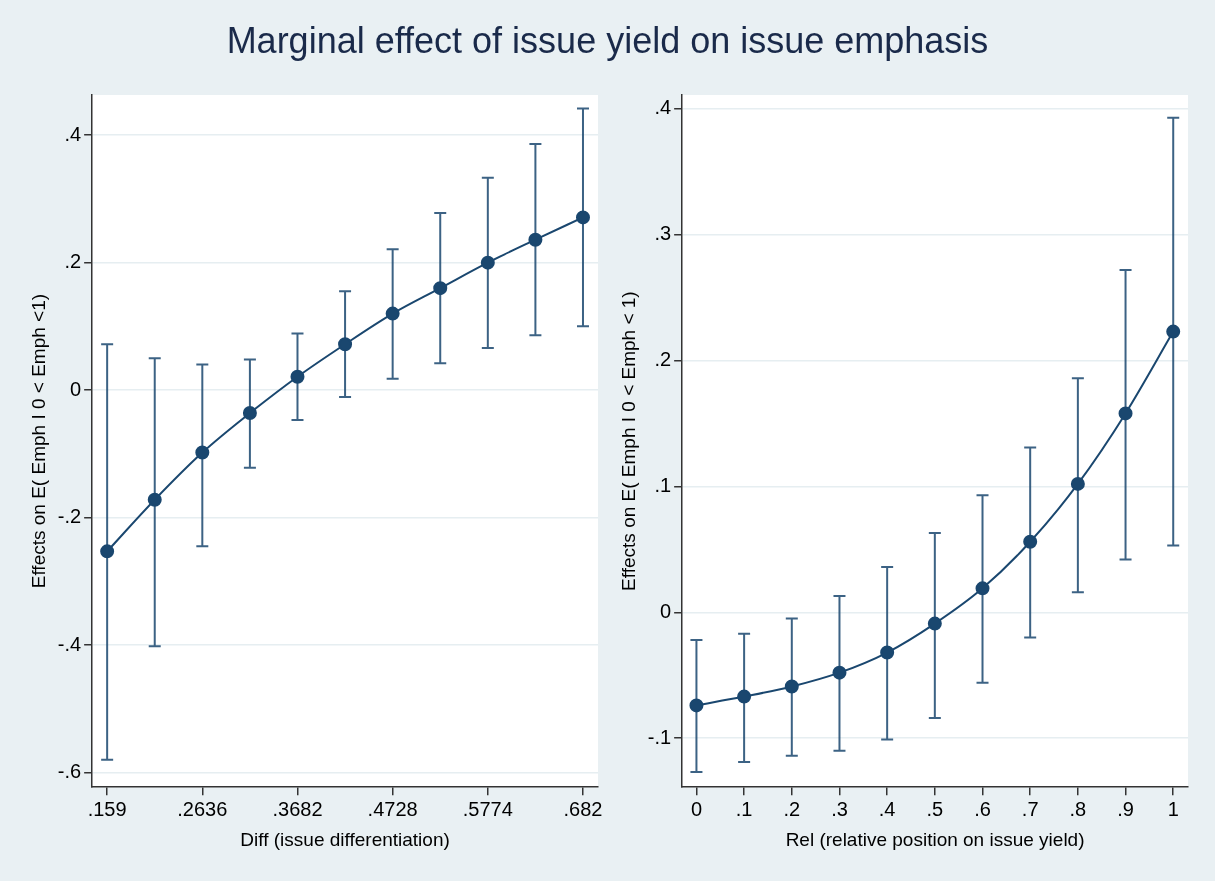 The width and height of the screenshot is (1215, 881). I want to click on x-axis-title: Diff (issue differentiation), so click(345, 839).